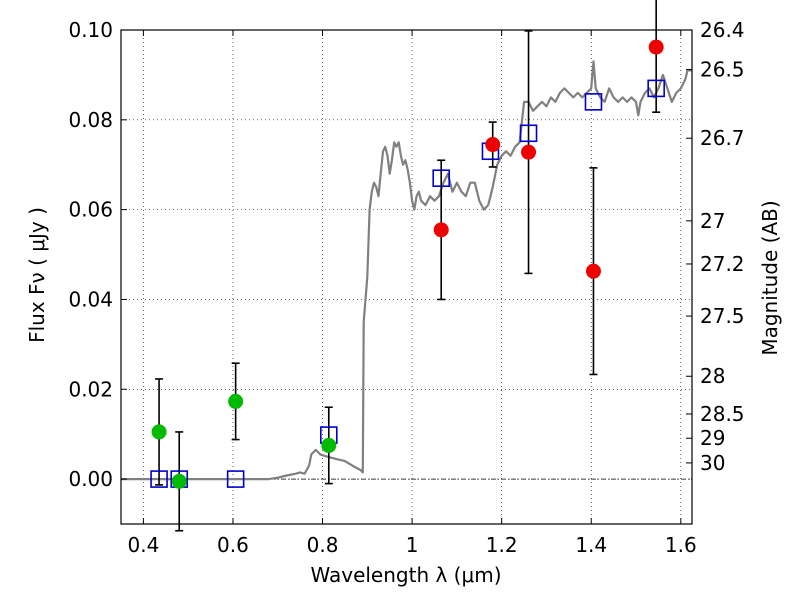 This screenshot has height=600, width=800. What do you see at coordinates (591, 545) in the screenshot?
I see `x-tick-label-5: 1.4` at bounding box center [591, 545].